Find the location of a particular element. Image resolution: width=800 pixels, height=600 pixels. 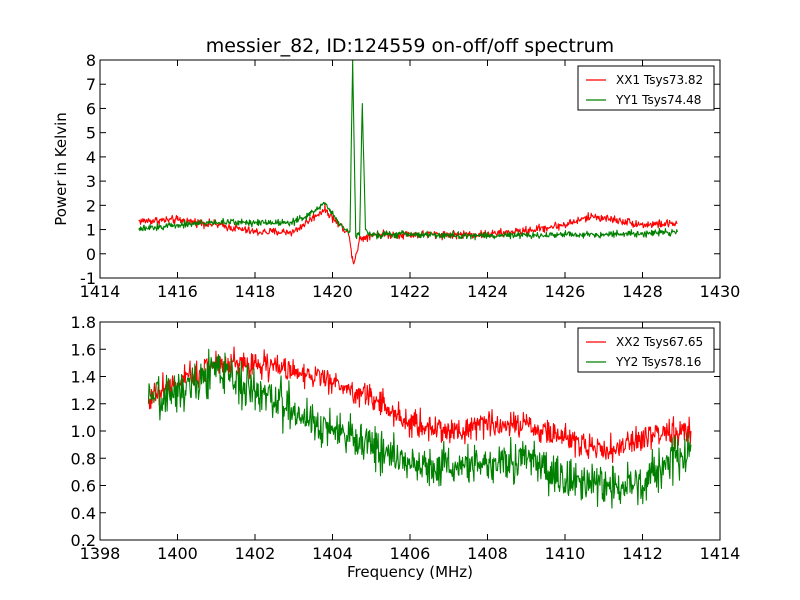

y-tick-label: 1.6 is located at coordinates (83, 349).